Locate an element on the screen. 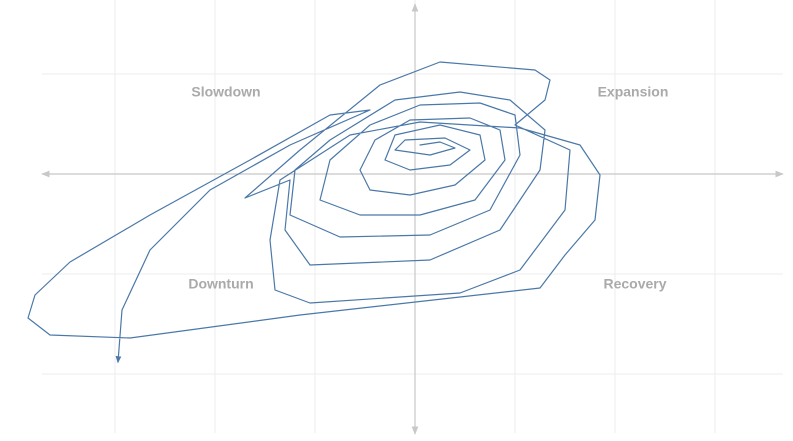 The image size is (793, 441). quadrant-label: Recovery is located at coordinates (634, 284).